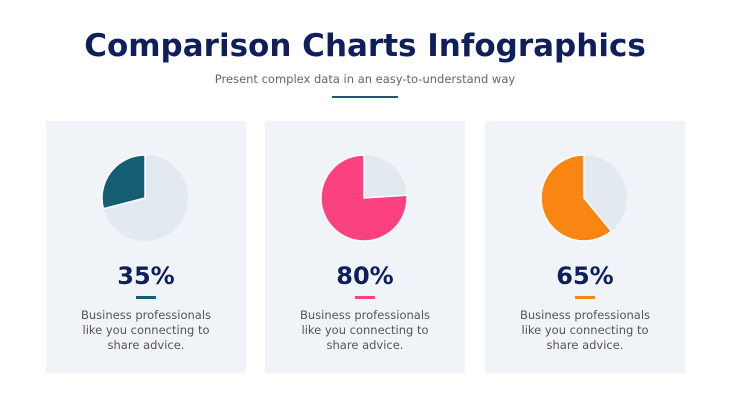 This screenshot has height=411, width=730. Describe the element at coordinates (365, 276) in the screenshot. I see `percent-label: 80%` at that location.